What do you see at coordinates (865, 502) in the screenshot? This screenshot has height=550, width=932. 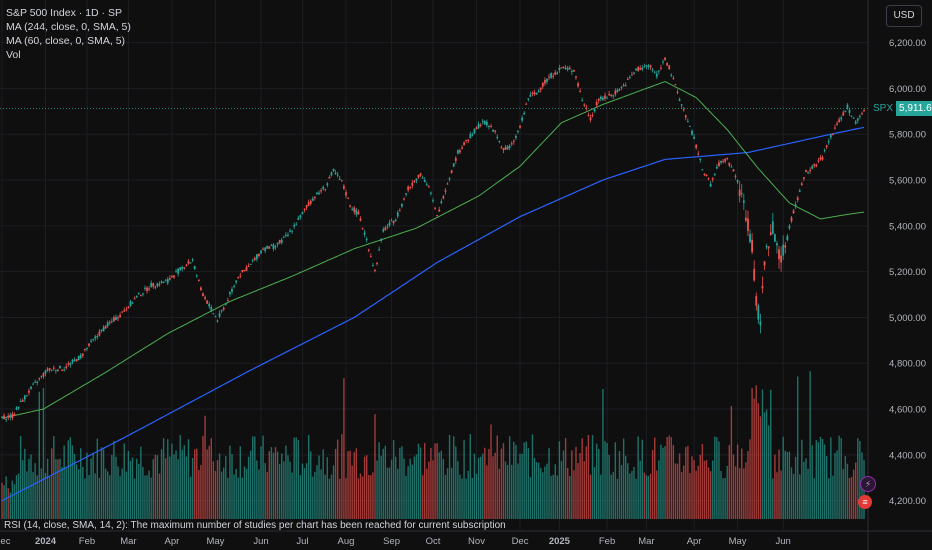 I see `flag-icon: ≡` at bounding box center [865, 502].